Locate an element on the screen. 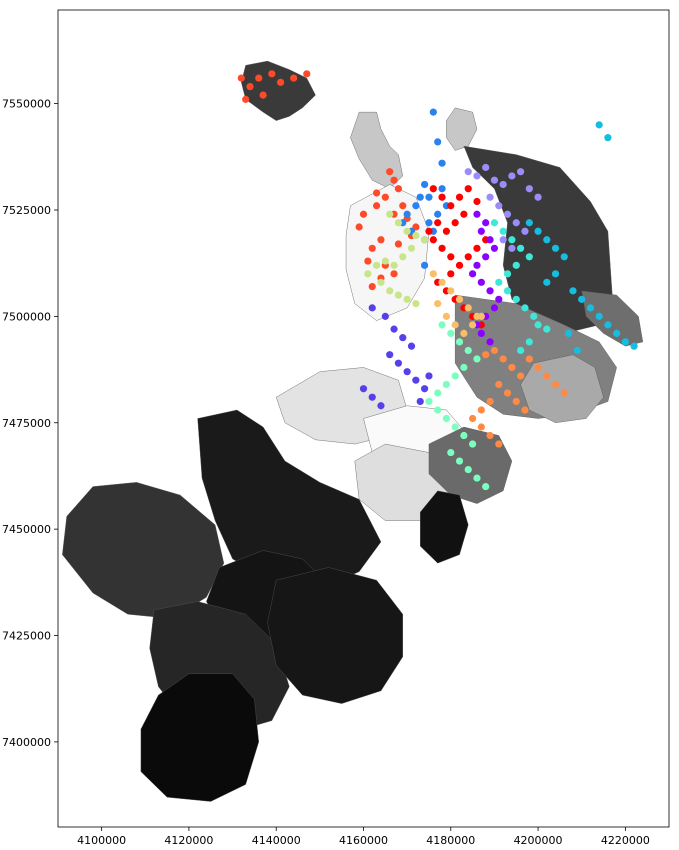  y-tick-label: 7525000 is located at coordinates (26, 210).